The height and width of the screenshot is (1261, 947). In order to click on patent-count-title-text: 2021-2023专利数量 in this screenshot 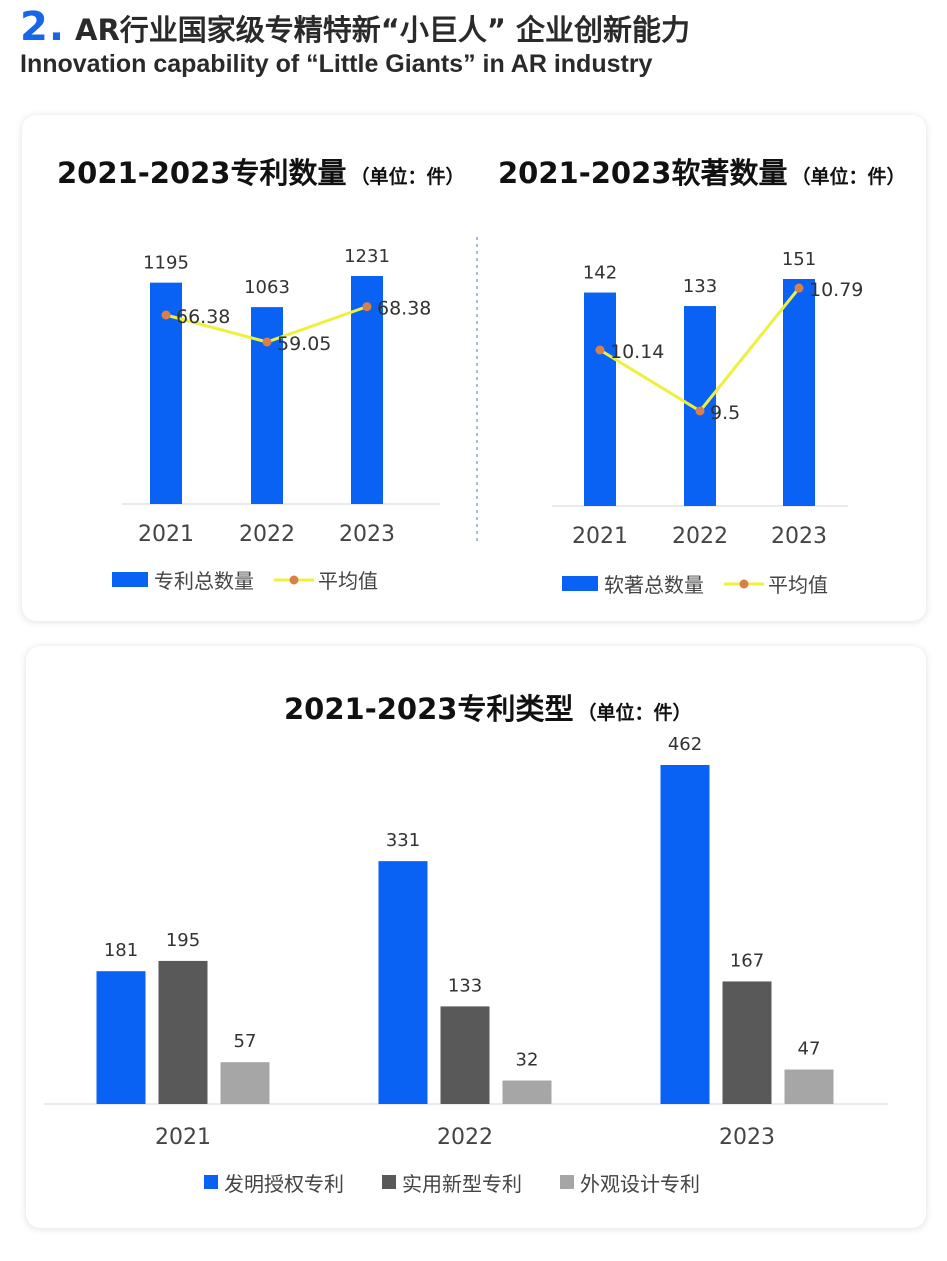, I will do `click(201, 173)`.